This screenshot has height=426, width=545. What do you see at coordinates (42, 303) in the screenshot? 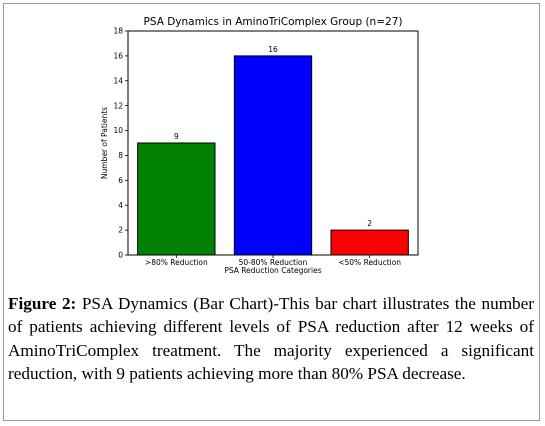
I see `caption-label: Figure 2:` at bounding box center [42, 303].